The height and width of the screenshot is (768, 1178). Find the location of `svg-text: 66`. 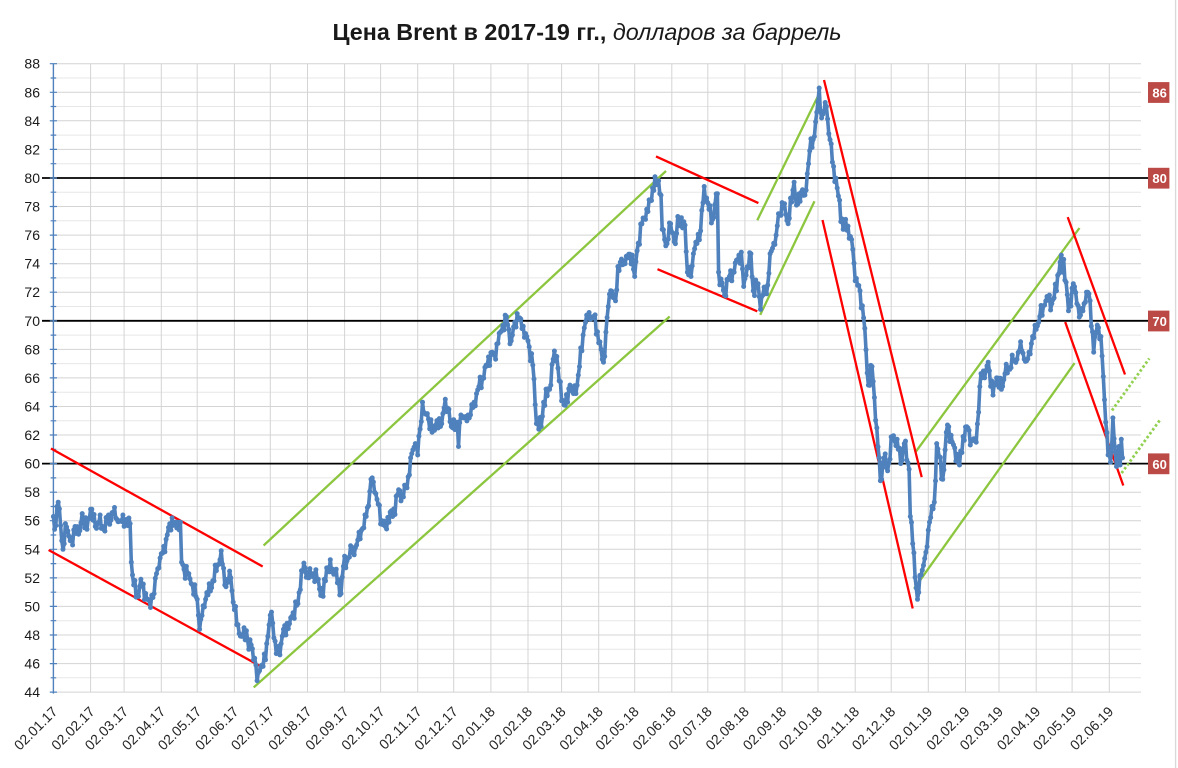

svg-text: 66 is located at coordinates (32, 378).